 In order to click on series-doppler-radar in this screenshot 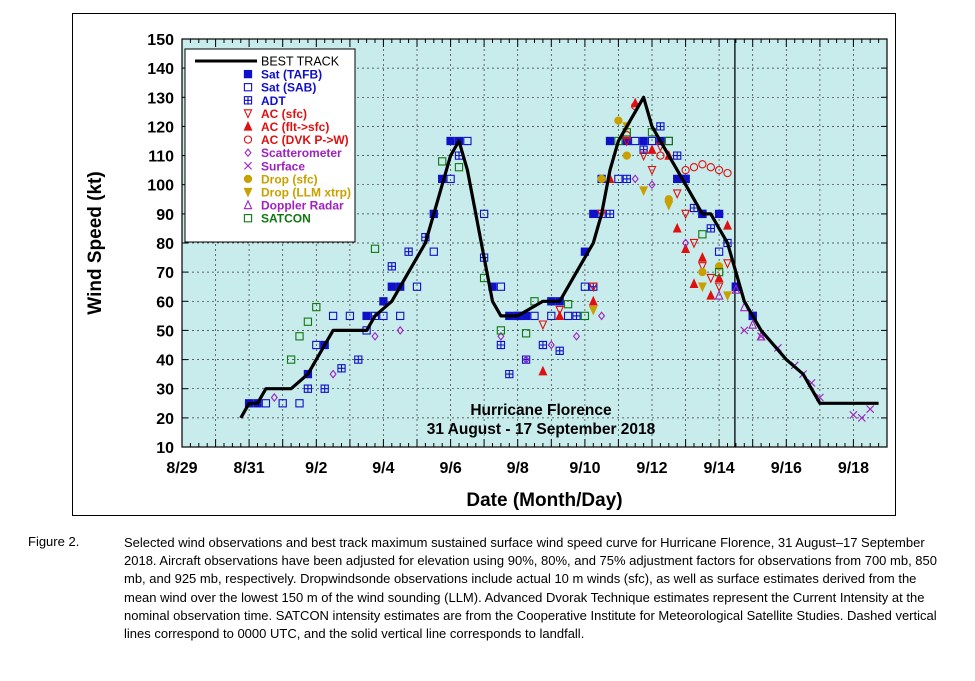, I will do `click(740, 312)`.